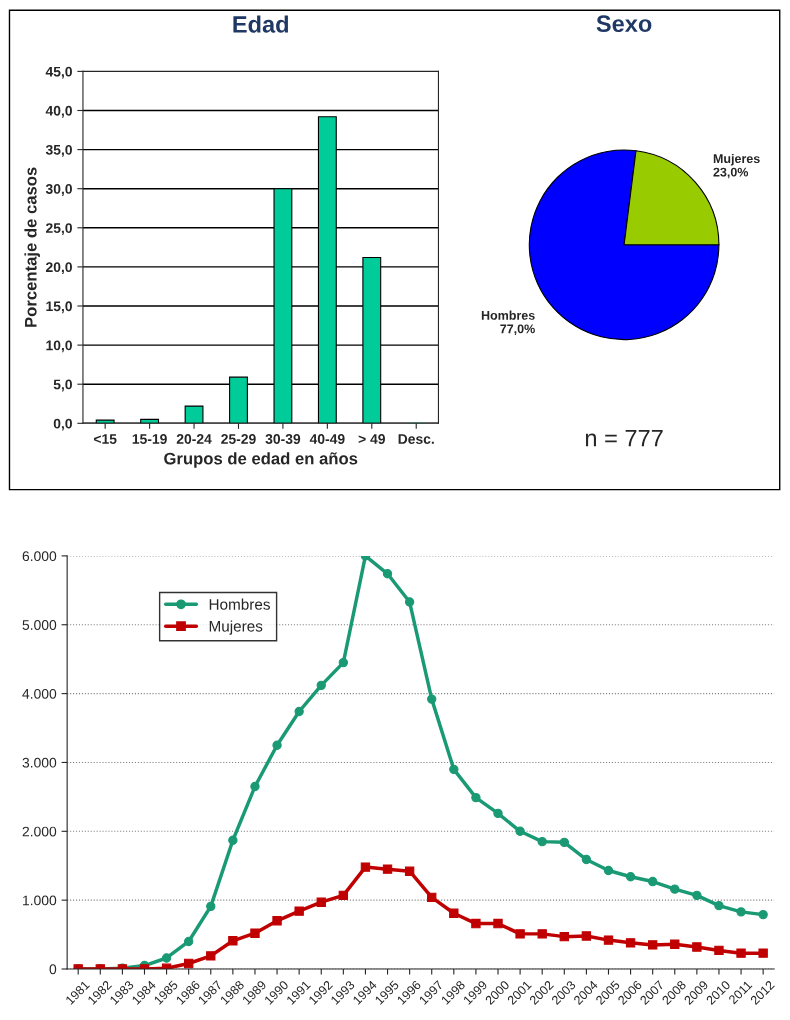  I want to click on y-tick-label: 5.000, so click(39, 625).